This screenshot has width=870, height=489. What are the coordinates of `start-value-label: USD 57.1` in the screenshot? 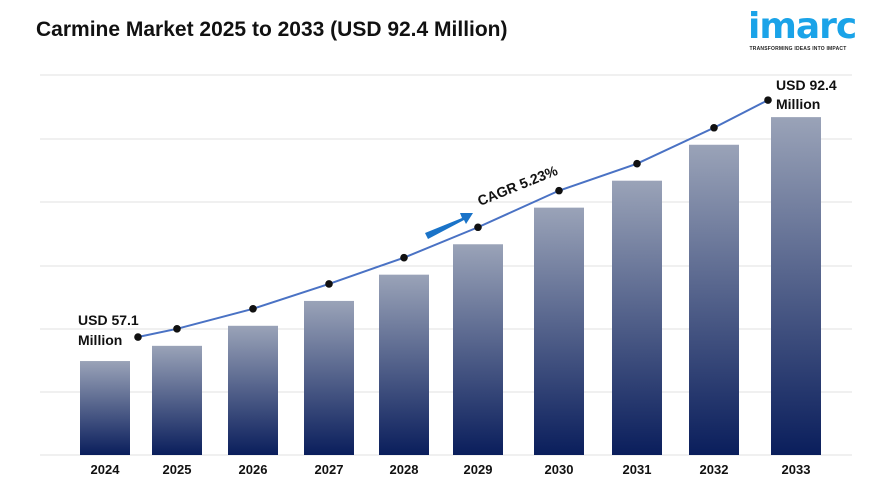 It's located at (108, 320).